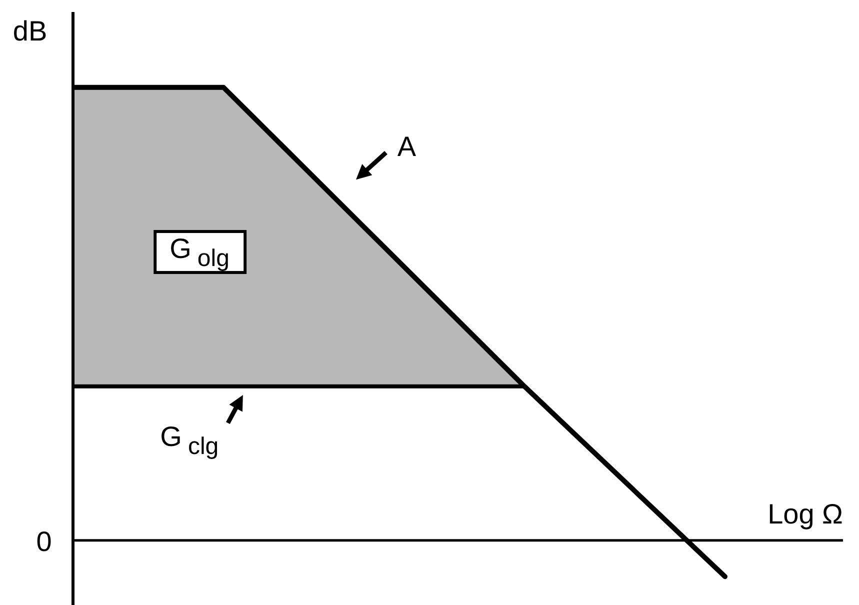 Image resolution: width=859 pixels, height=605 pixels. I want to click on x-axis-title: Log Ω, so click(805, 514).